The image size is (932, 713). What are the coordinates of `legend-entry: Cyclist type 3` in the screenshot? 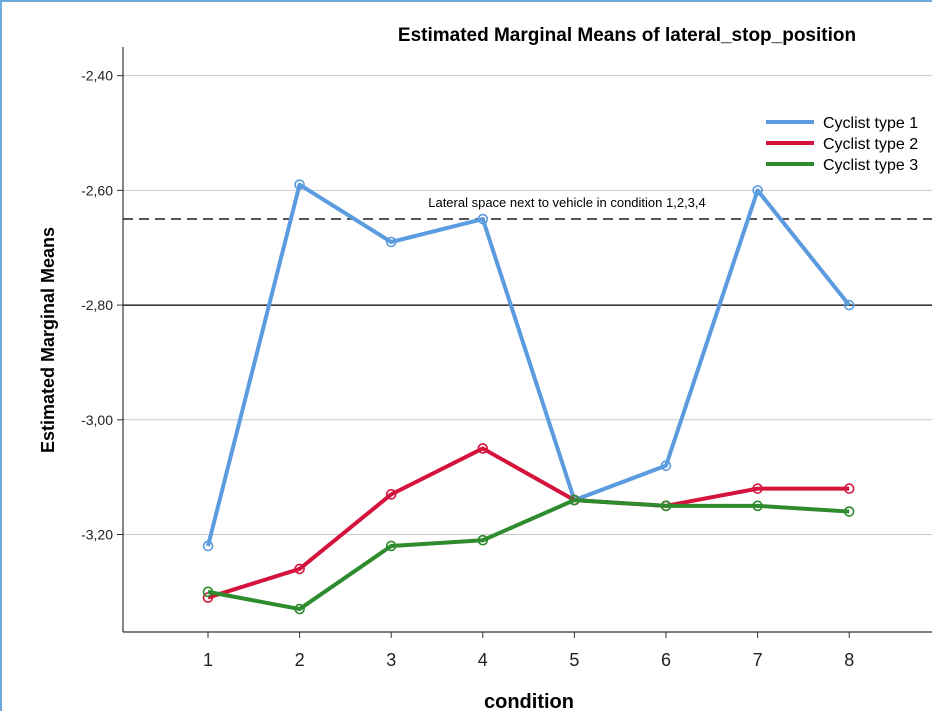 It's located at (870, 165).